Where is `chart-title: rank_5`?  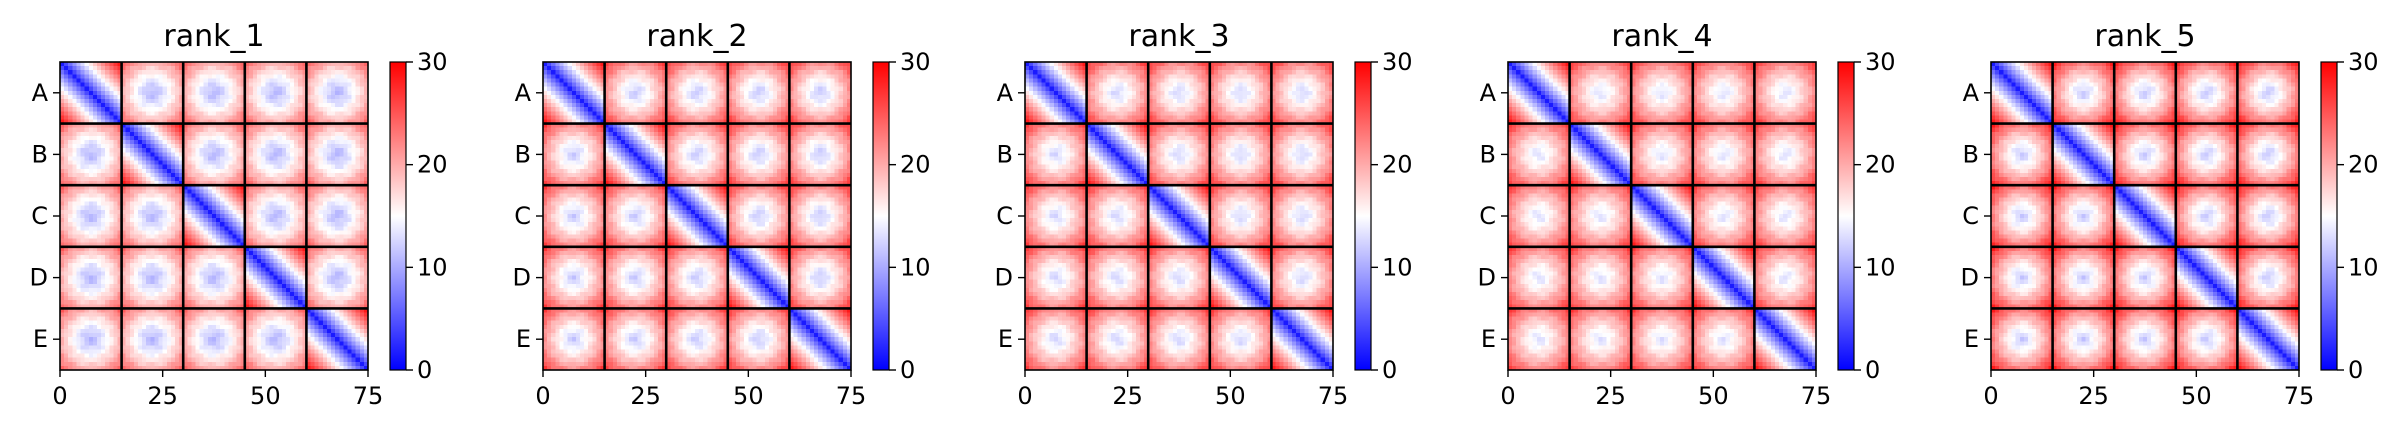 chart-title: rank_5 is located at coordinates (2144, 36).